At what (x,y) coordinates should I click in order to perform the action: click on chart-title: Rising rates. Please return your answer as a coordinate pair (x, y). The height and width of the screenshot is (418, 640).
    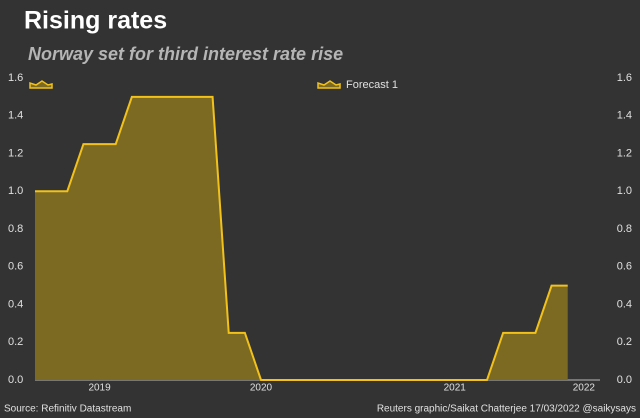
    Looking at the image, I should click on (95, 21).